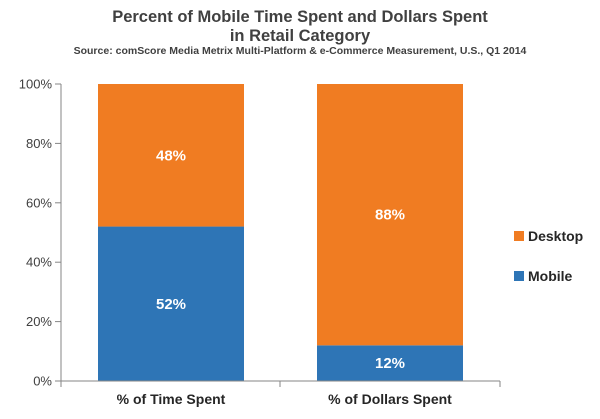  I want to click on legend-label-desktop: Desktop, so click(555, 236).